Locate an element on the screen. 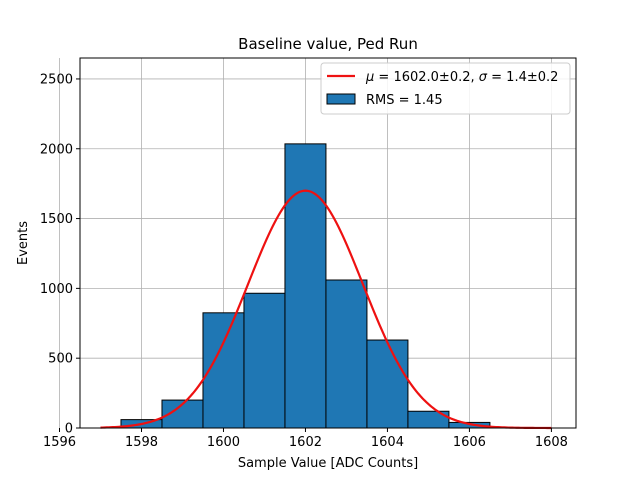 This screenshot has height=480, width=640. y-tick-label: 2000 is located at coordinates (56, 149).